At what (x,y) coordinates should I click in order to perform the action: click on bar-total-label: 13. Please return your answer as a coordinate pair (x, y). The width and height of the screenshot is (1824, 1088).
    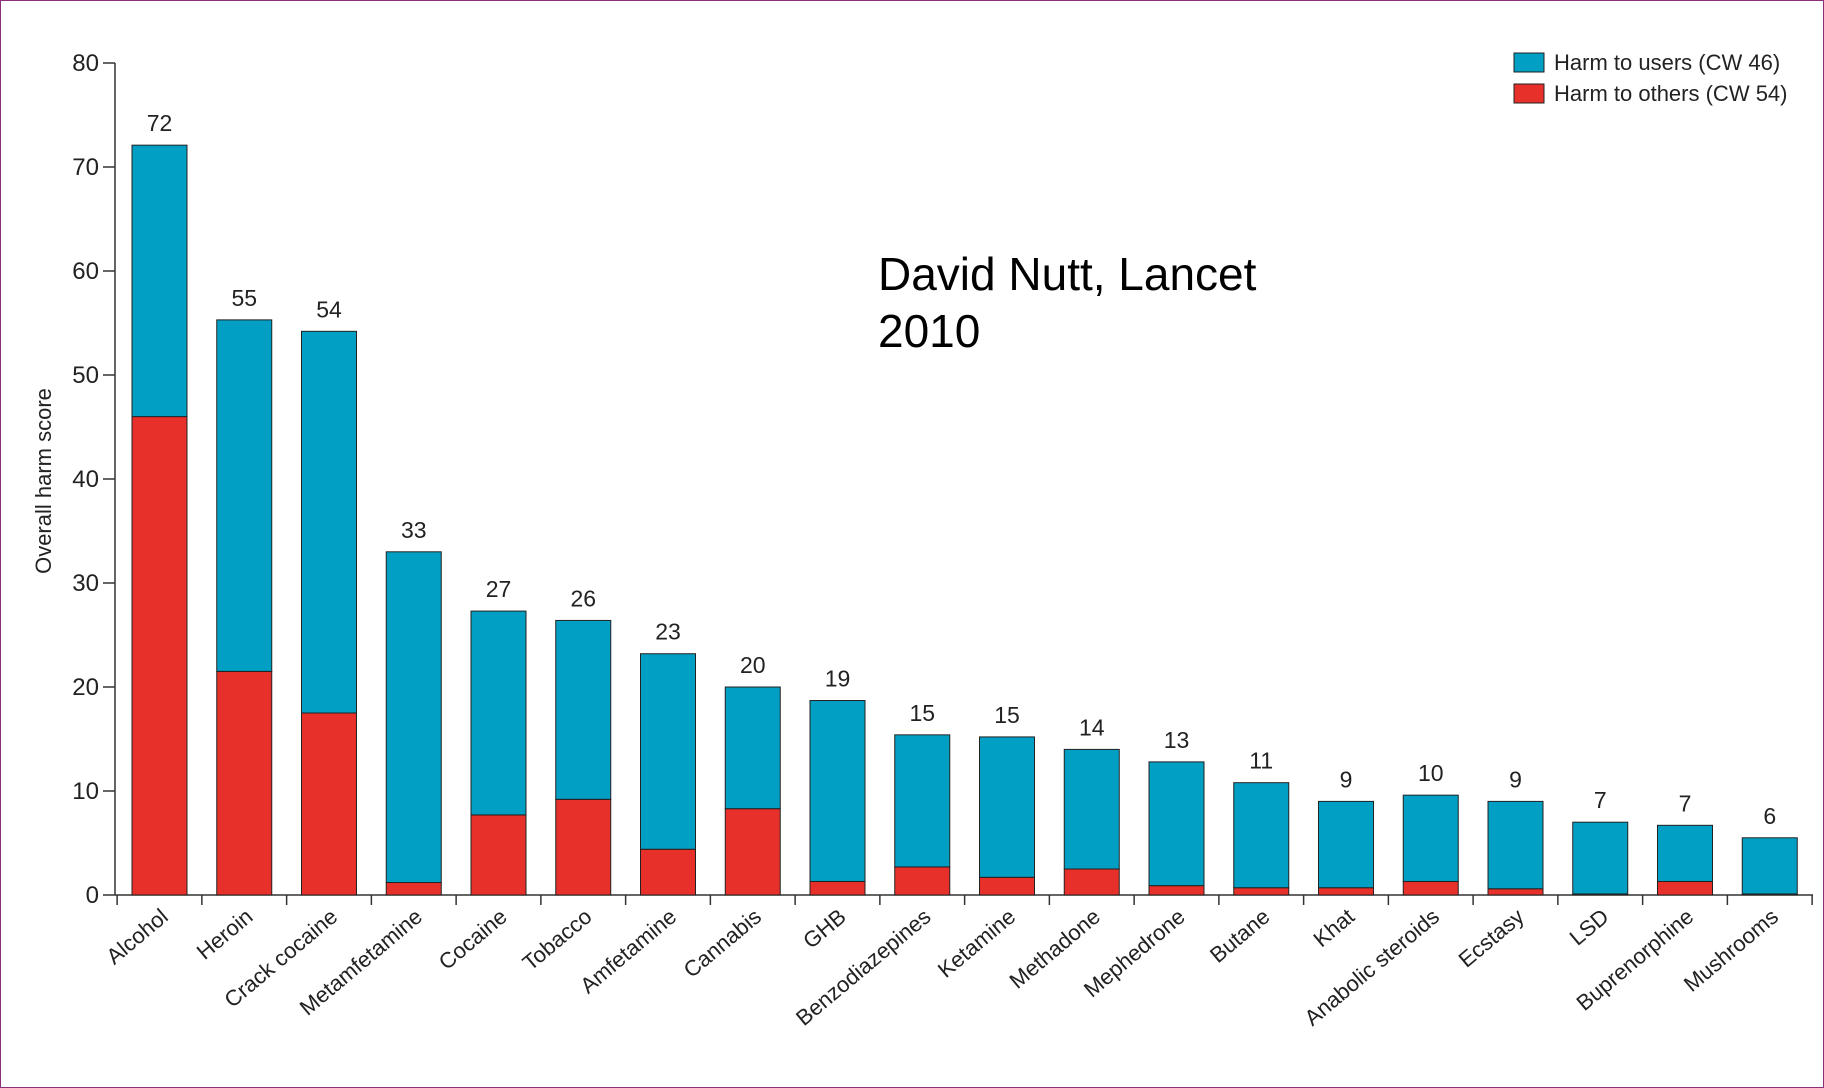
    Looking at the image, I should click on (1177, 740).